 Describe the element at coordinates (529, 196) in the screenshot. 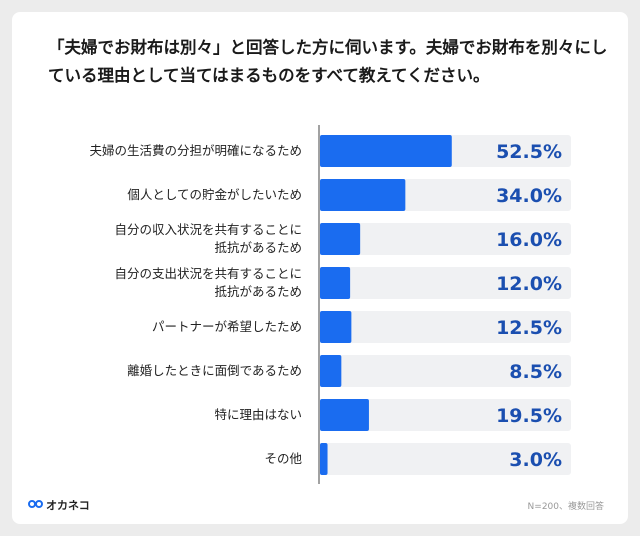

I see `value-label: 34.0%` at that location.